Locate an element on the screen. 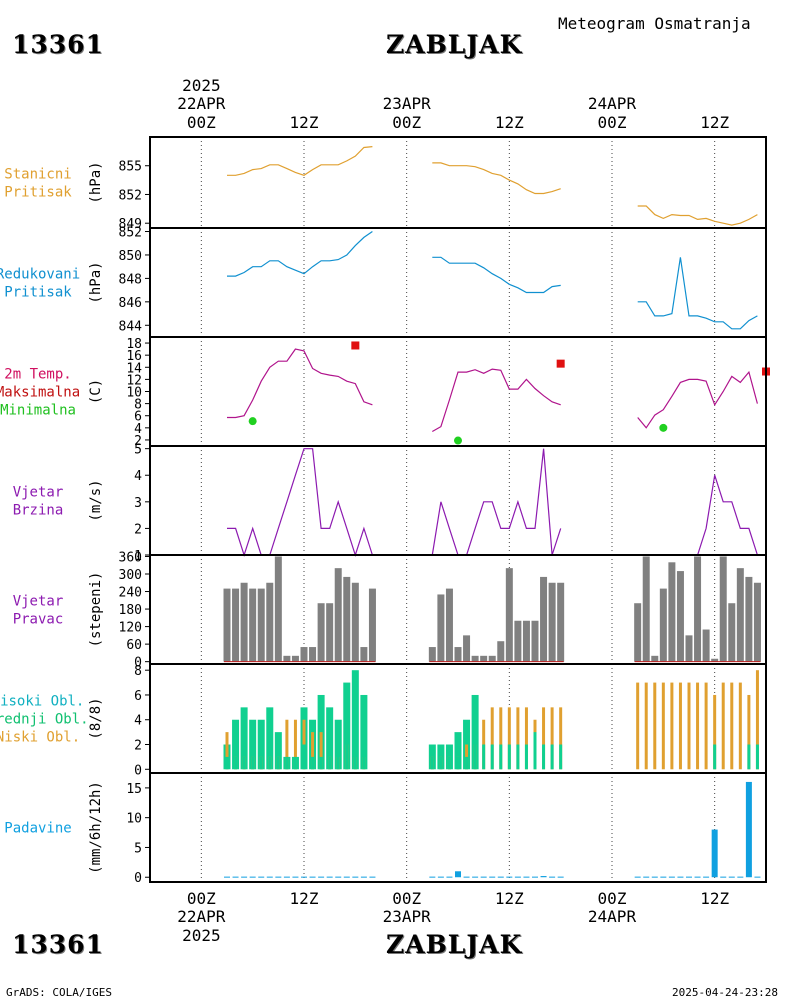 This screenshot has height=1000, width=800. panel-label: Redukovani is located at coordinates (40, 275).